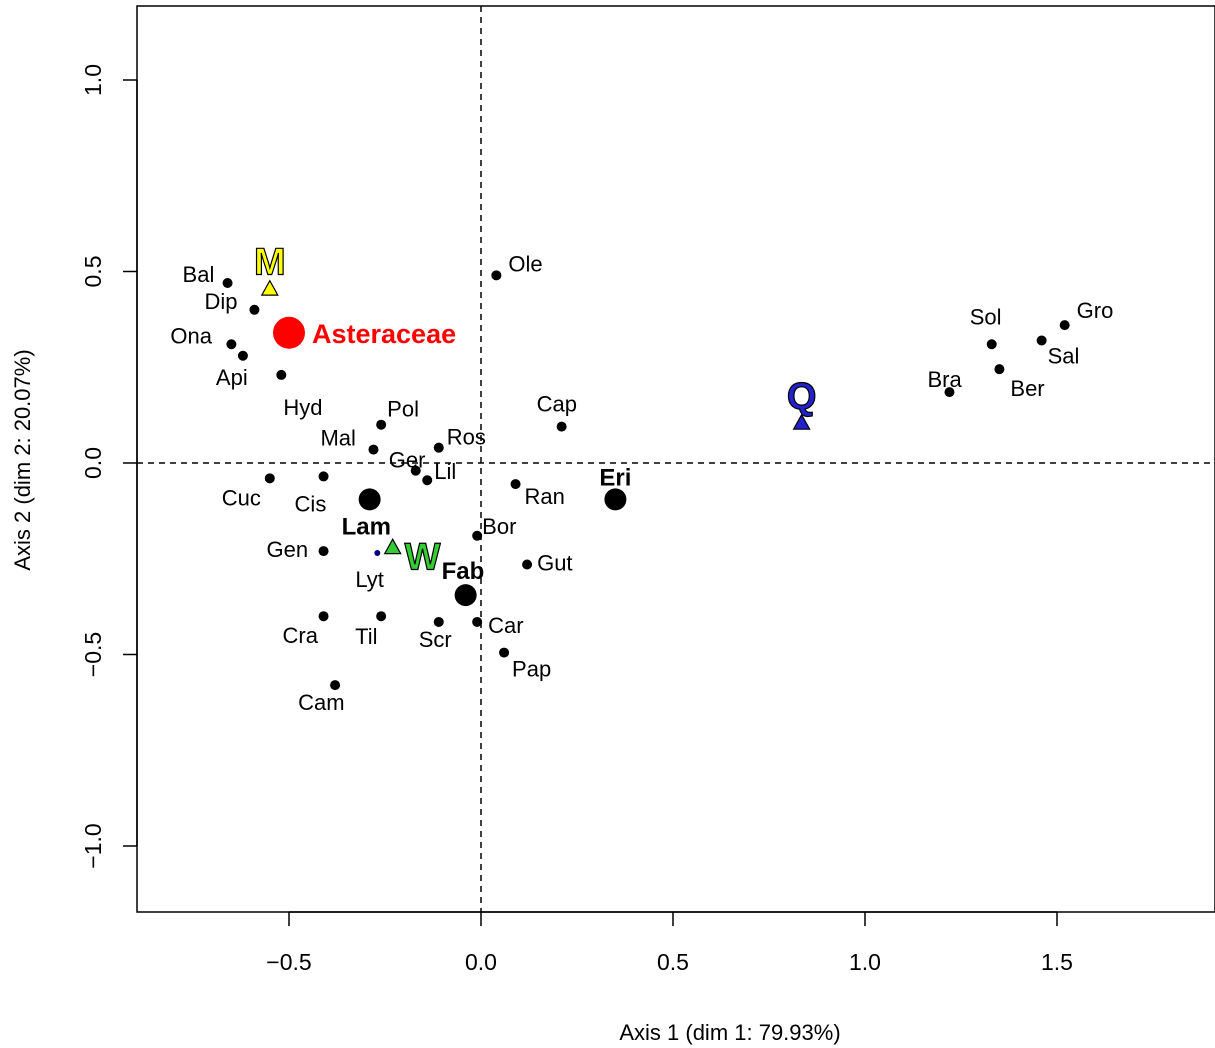  What do you see at coordinates (227, 282) in the screenshot?
I see `taxon-point-bal` at bounding box center [227, 282].